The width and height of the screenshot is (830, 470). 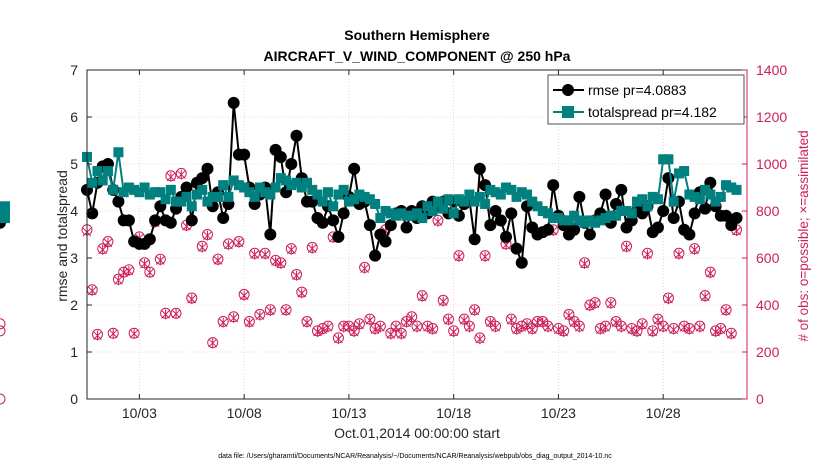 I want to click on right-y-tick-label: 0, so click(x=760, y=399).